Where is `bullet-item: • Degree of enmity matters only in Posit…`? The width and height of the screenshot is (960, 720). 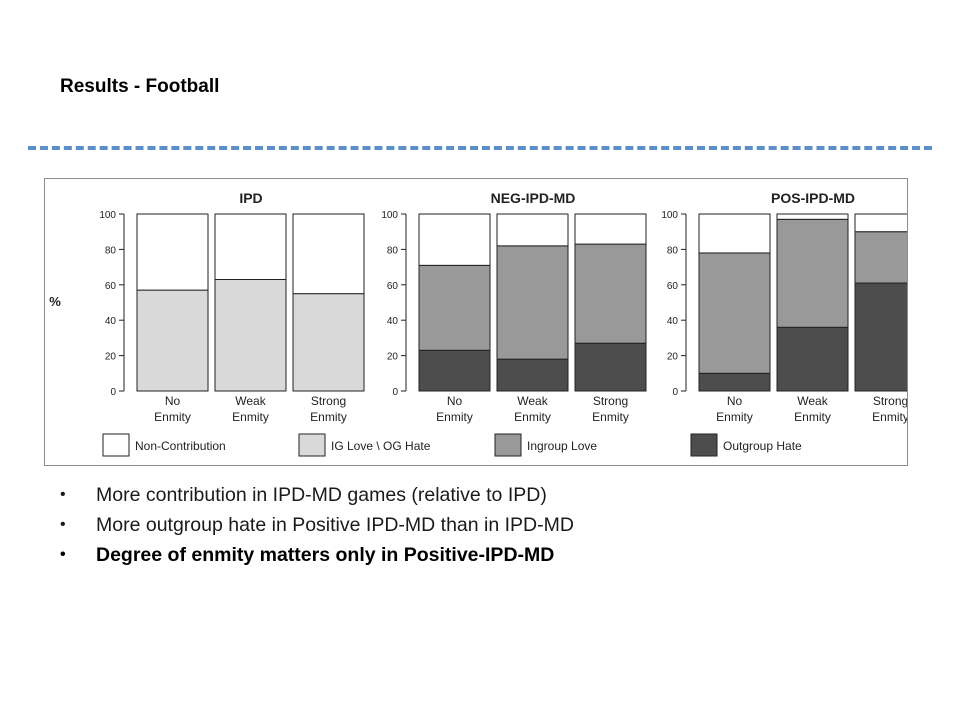
bullet-item: • Degree of enmity matters only in Posit… is located at coordinates (317, 557).